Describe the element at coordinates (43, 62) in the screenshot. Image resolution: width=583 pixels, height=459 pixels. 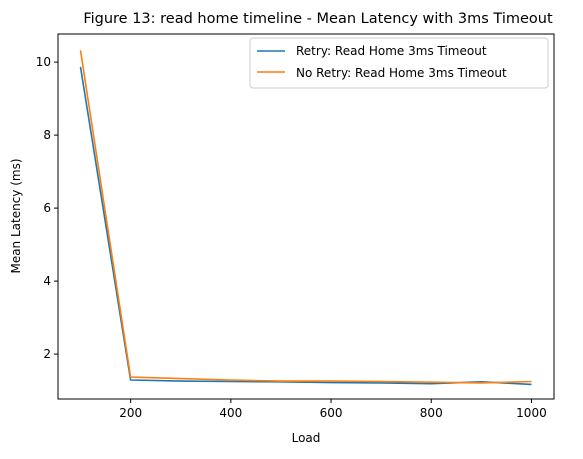
I see `y-tick-label: 10` at that location.